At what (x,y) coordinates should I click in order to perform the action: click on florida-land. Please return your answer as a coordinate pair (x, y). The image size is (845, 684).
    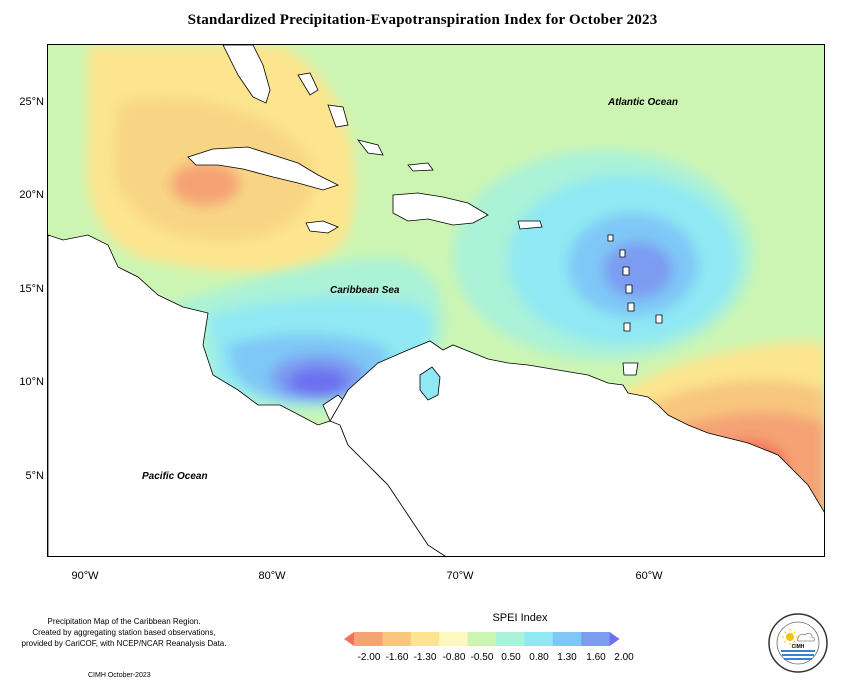
    Looking at the image, I should click on (246, 74).